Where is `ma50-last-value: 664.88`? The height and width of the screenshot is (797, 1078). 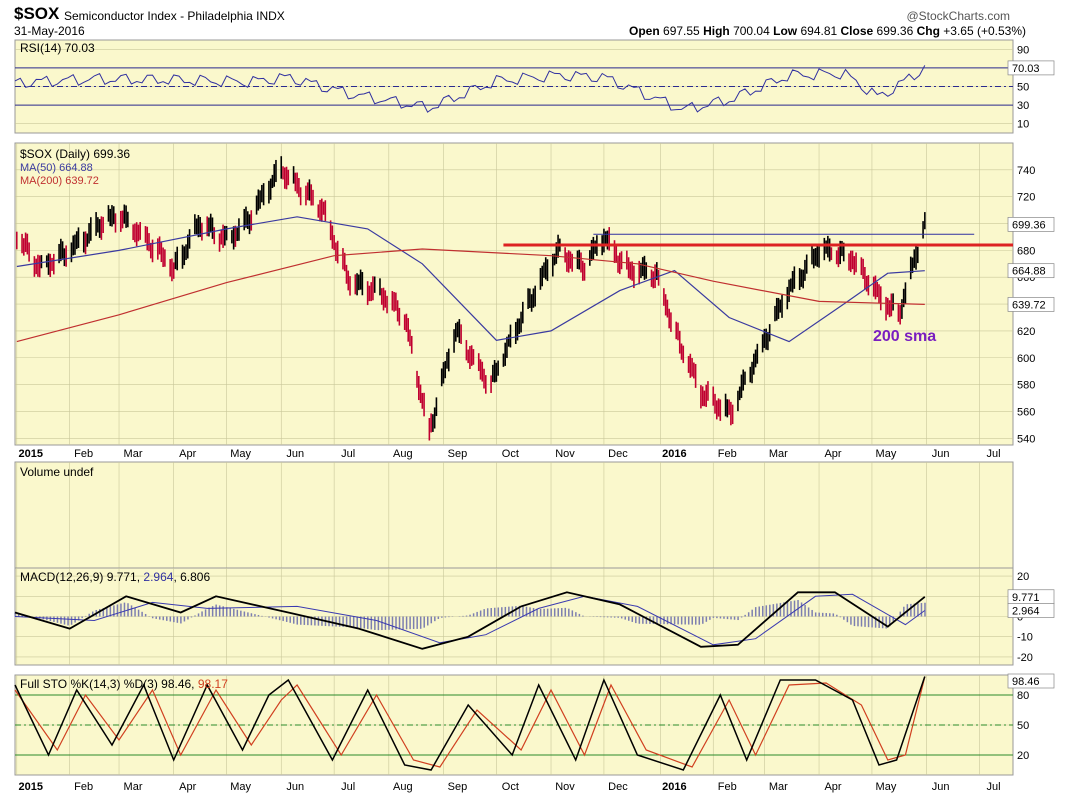
ma50-last-value: 664.88 is located at coordinates (1029, 272).